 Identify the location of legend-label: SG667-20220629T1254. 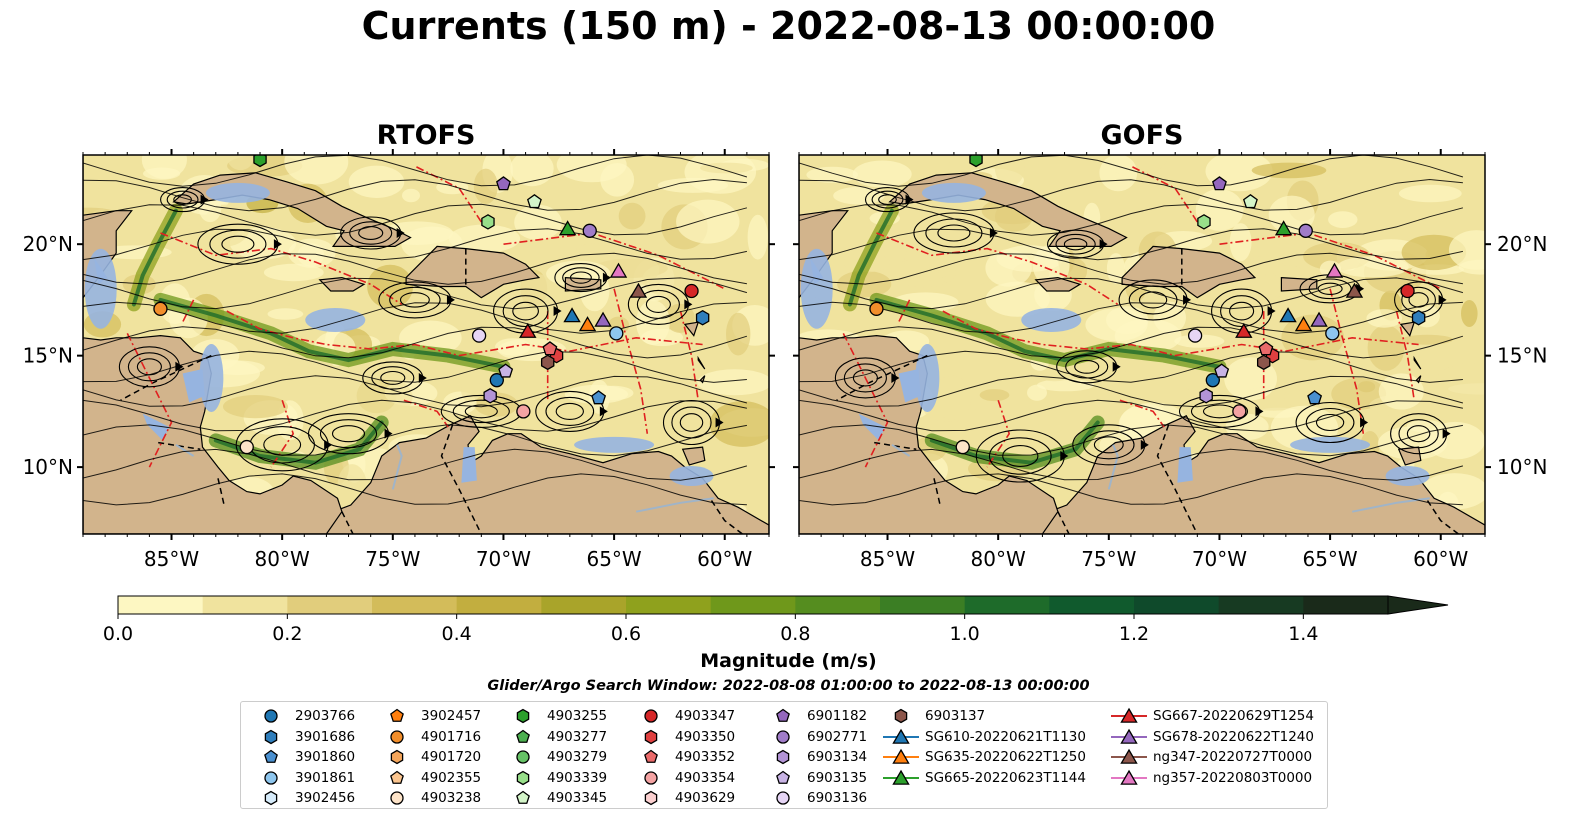
(1233, 716).